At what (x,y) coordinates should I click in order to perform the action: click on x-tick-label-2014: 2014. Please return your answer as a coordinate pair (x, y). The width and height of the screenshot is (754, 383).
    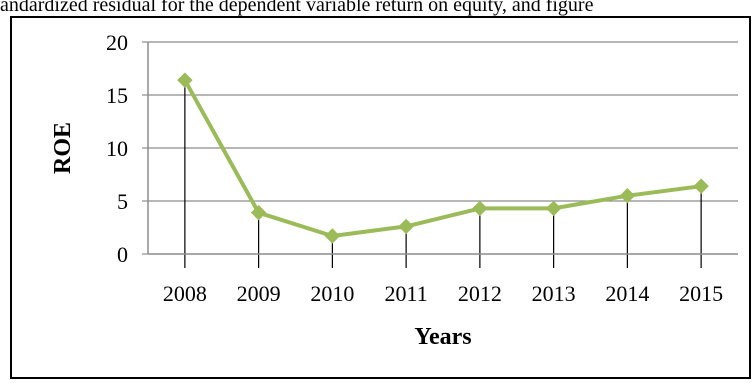
    Looking at the image, I should click on (627, 293).